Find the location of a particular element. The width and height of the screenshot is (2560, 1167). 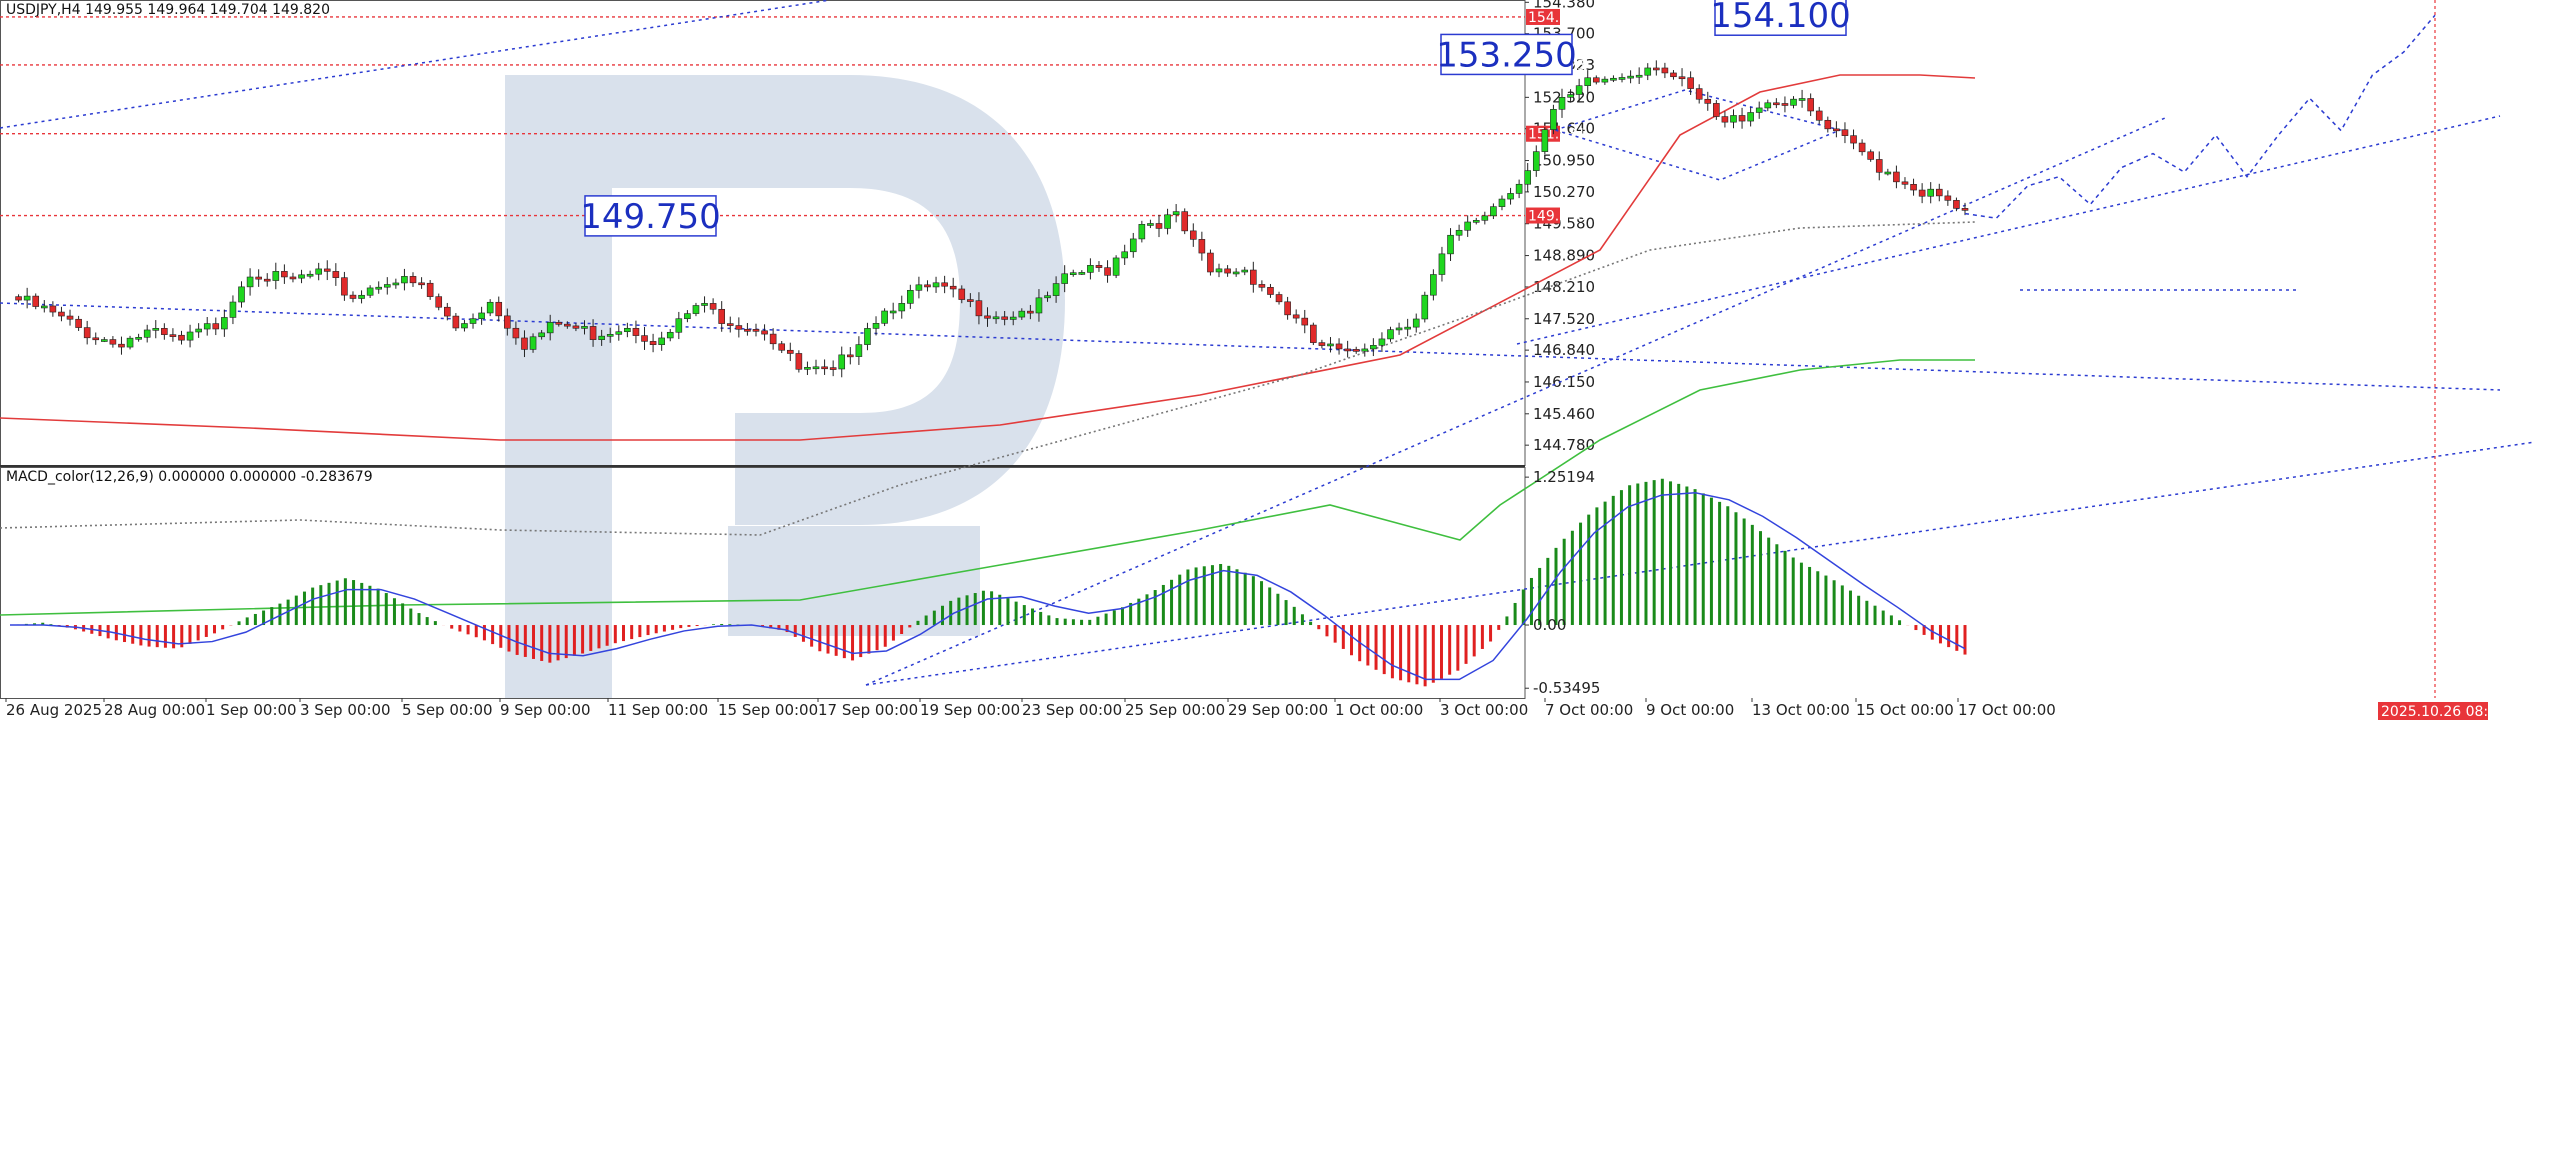

price-tick-label: 148.890 is located at coordinates (1564, 256).